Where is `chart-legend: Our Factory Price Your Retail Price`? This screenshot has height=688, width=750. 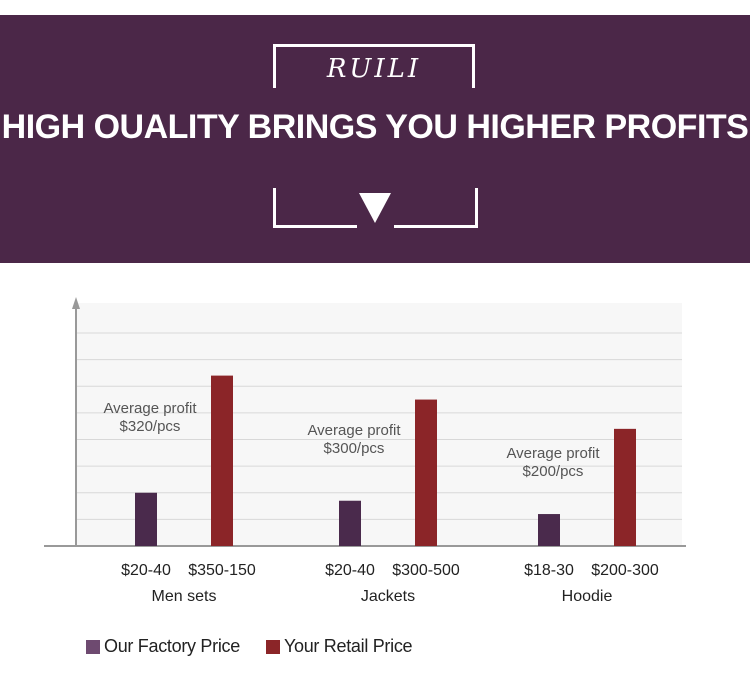 chart-legend: Our Factory Price Your Retail Price is located at coordinates (262, 646).